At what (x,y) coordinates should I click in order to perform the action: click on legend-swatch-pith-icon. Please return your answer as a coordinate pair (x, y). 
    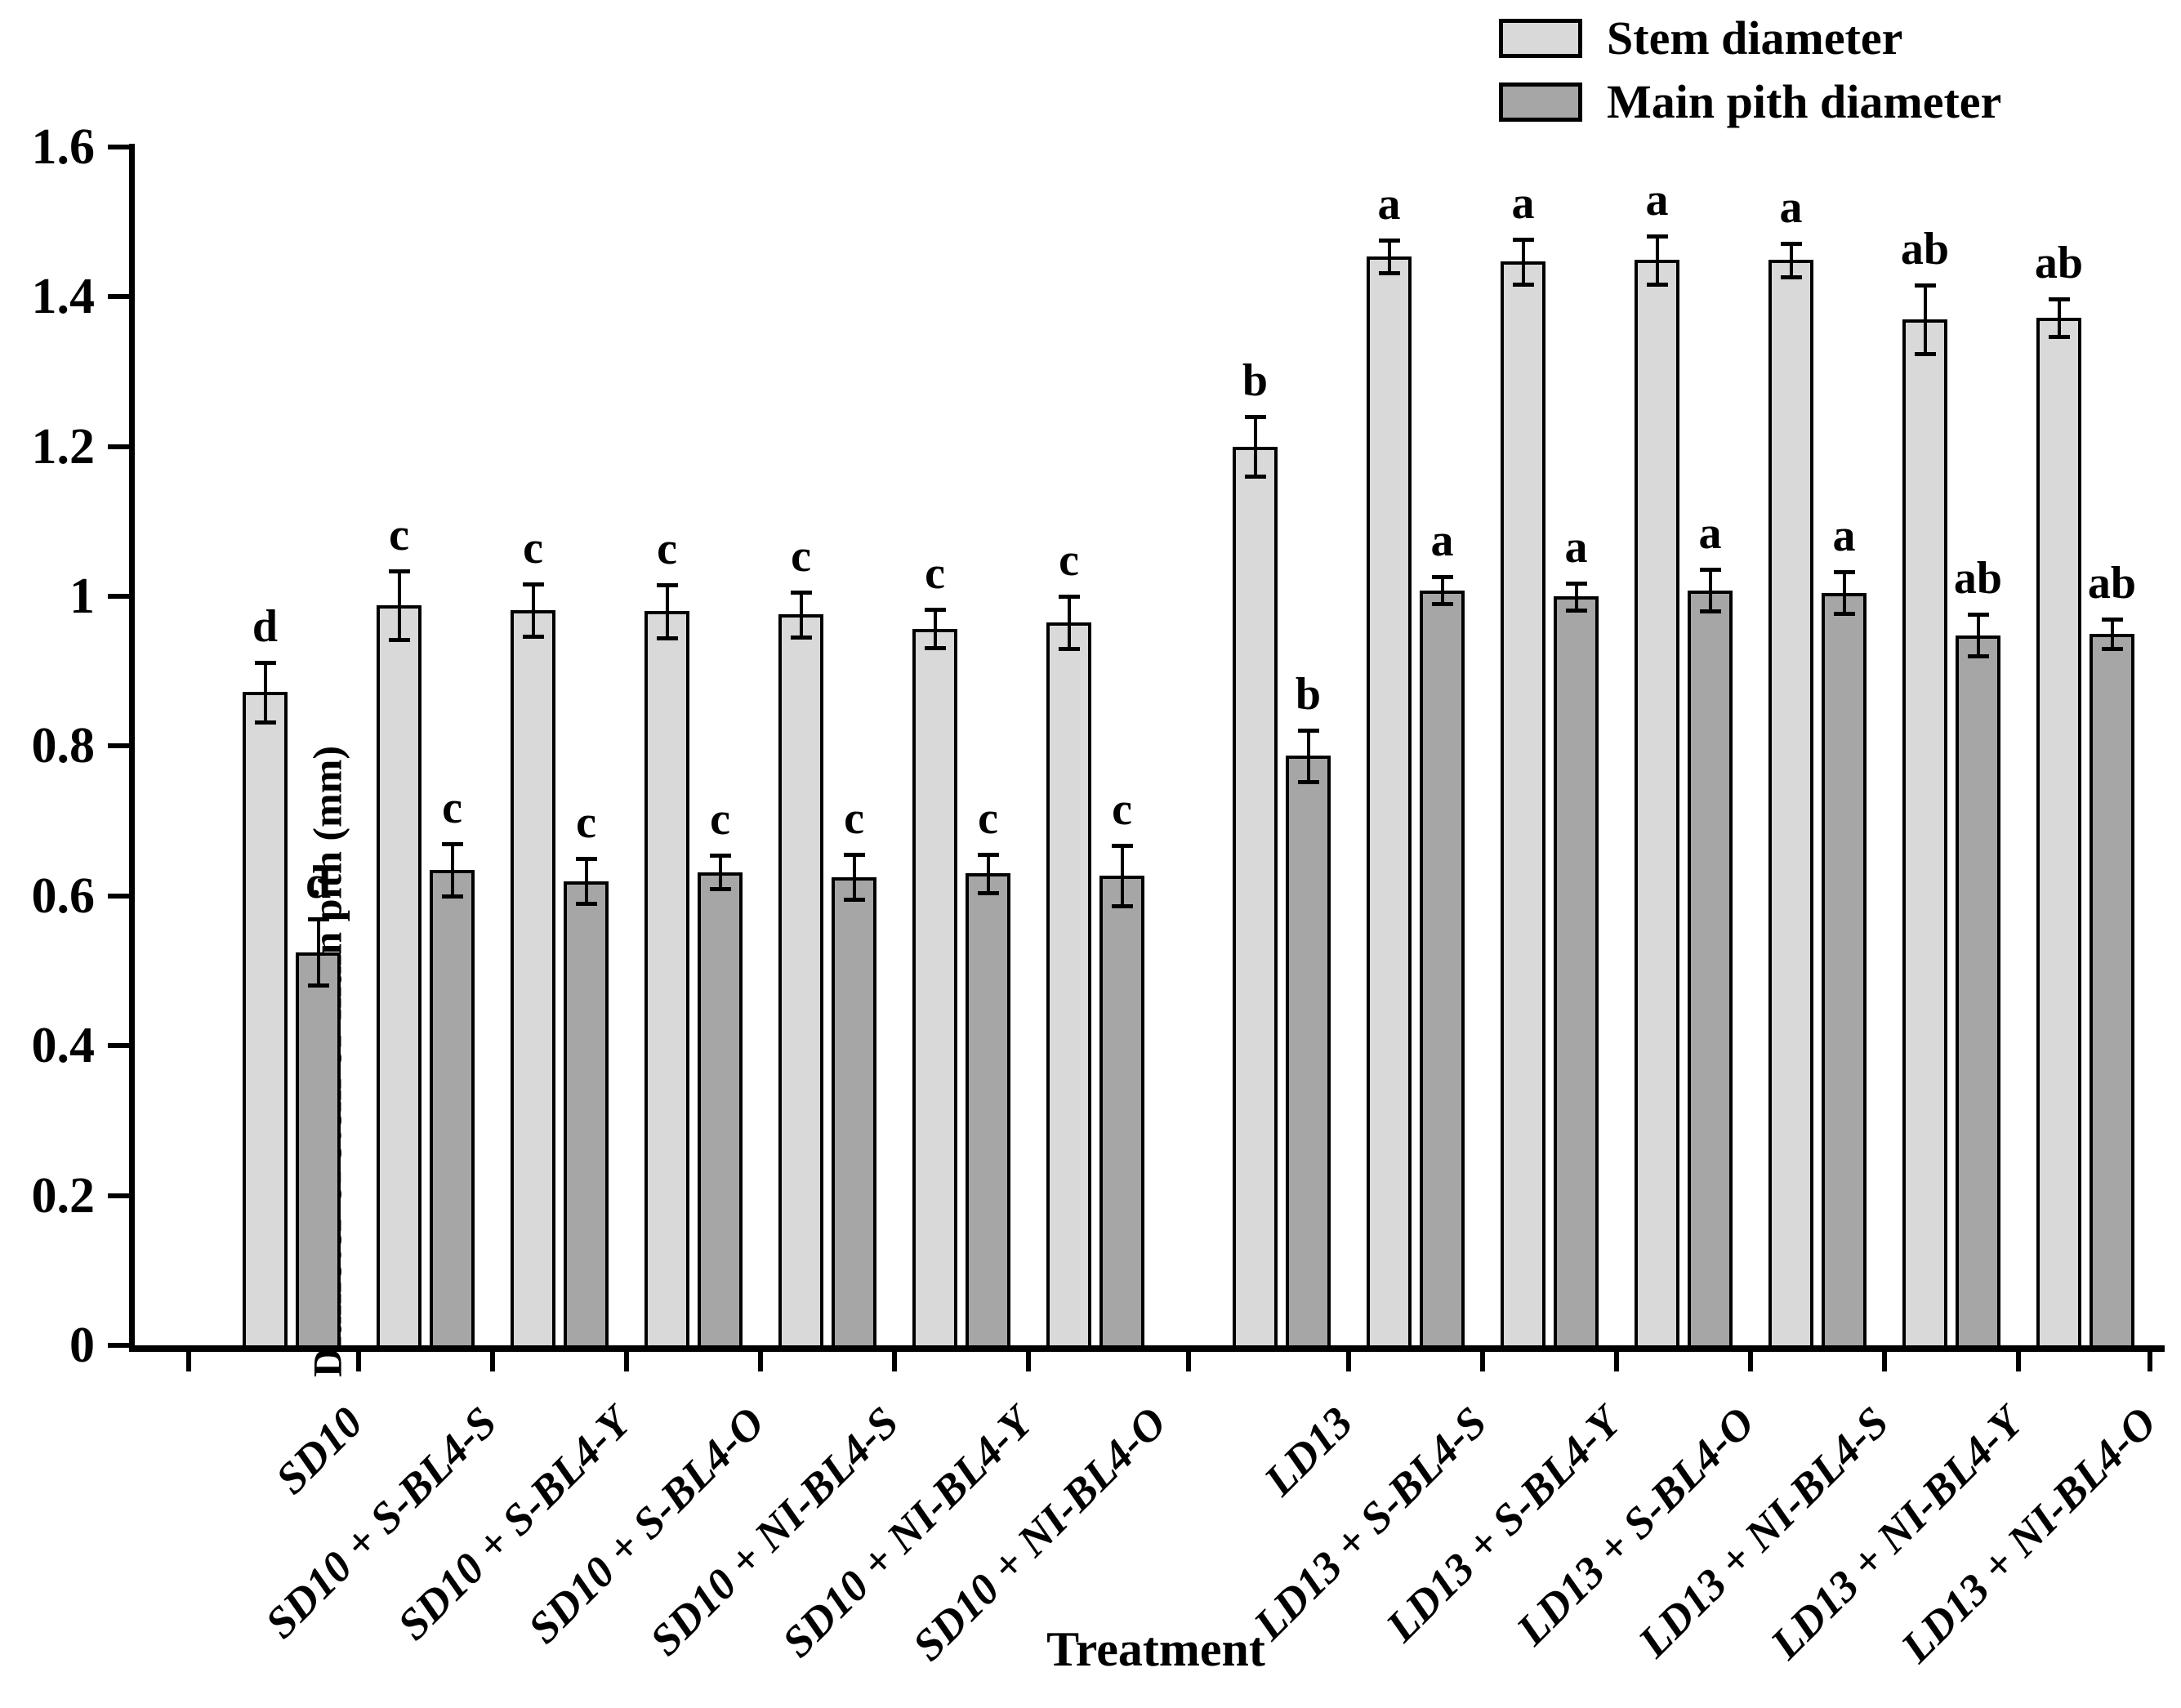
    Looking at the image, I should click on (1540, 103).